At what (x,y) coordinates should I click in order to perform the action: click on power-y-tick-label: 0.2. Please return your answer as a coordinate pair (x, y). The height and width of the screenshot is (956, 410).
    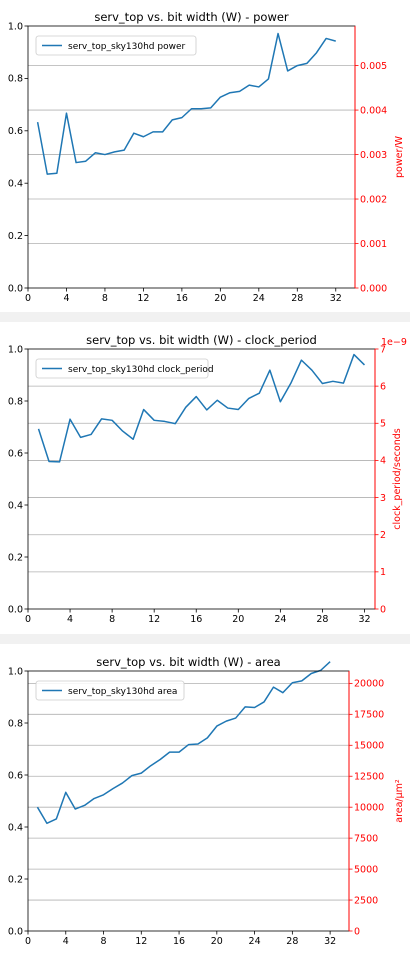
    Looking at the image, I should click on (15, 236).